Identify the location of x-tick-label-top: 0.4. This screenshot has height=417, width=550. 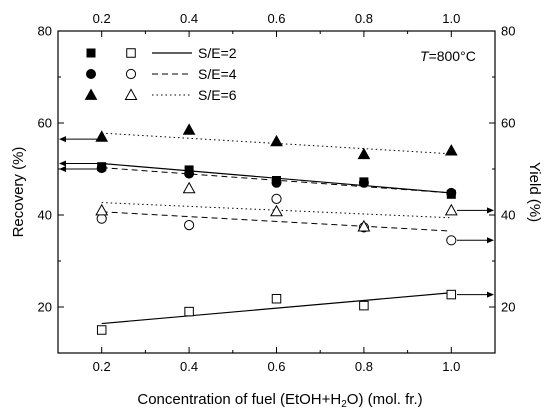
(189, 18).